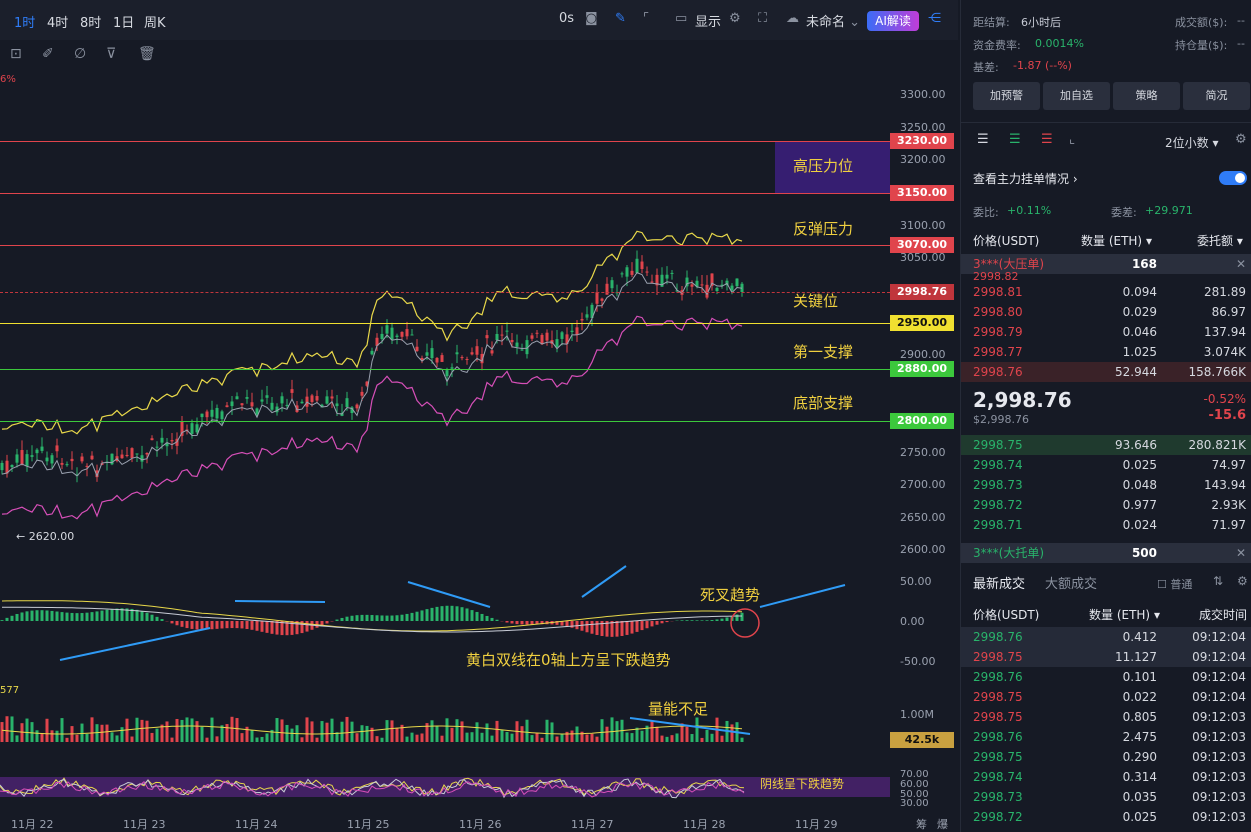 The height and width of the screenshot is (832, 1251). Describe the element at coordinates (58, 23) in the screenshot. I see `timeframe-4h: 4时` at that location.